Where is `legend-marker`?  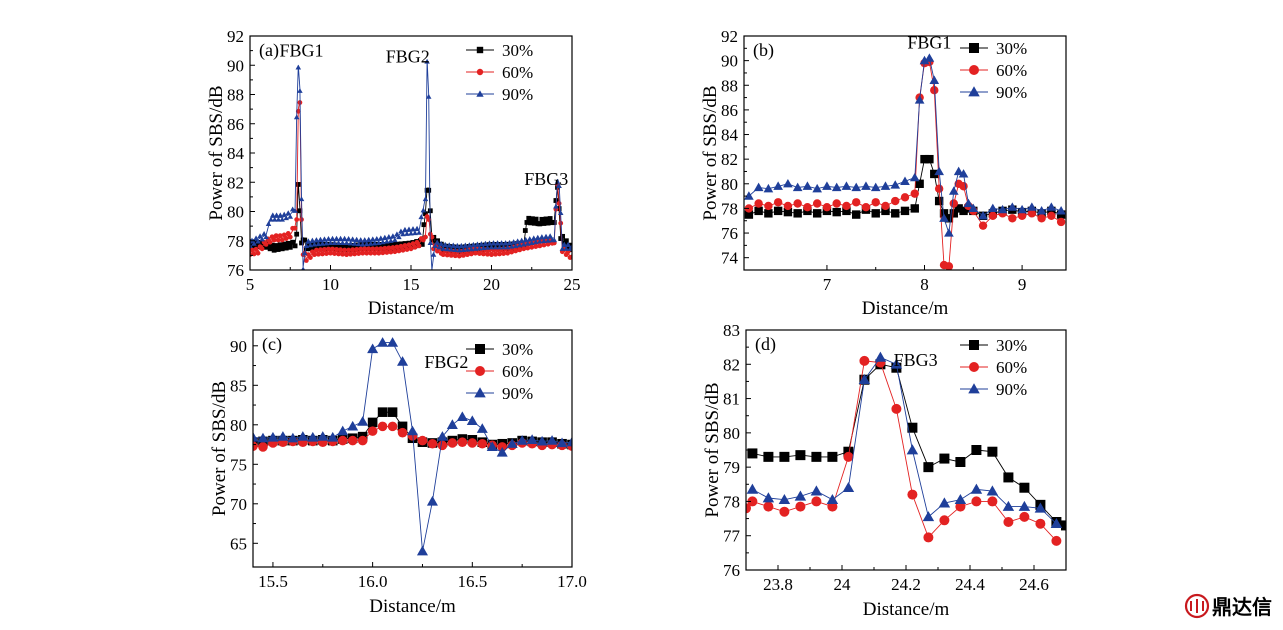
legend-marker is located at coordinates (974, 91).